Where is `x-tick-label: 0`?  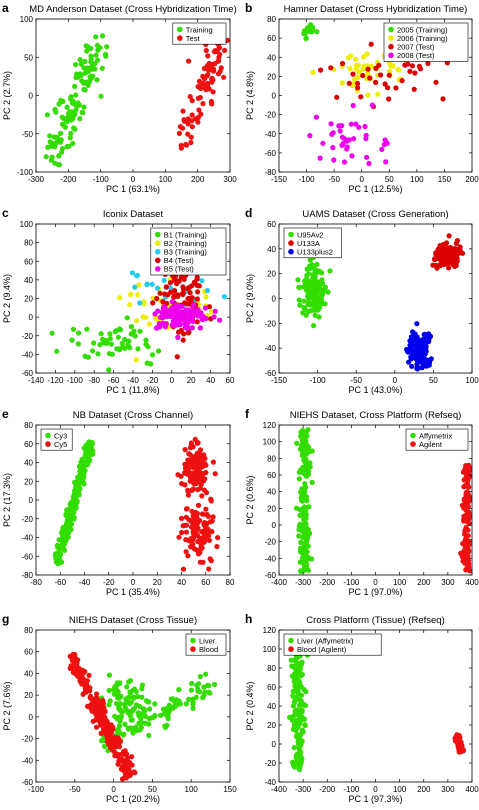 x-tick-label: 0 is located at coordinates (172, 380).